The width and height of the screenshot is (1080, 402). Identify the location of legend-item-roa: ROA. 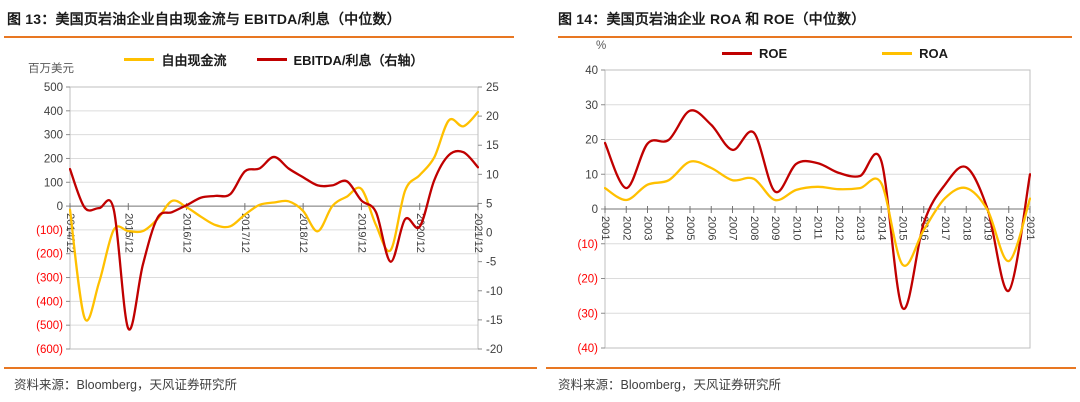
(915, 53).